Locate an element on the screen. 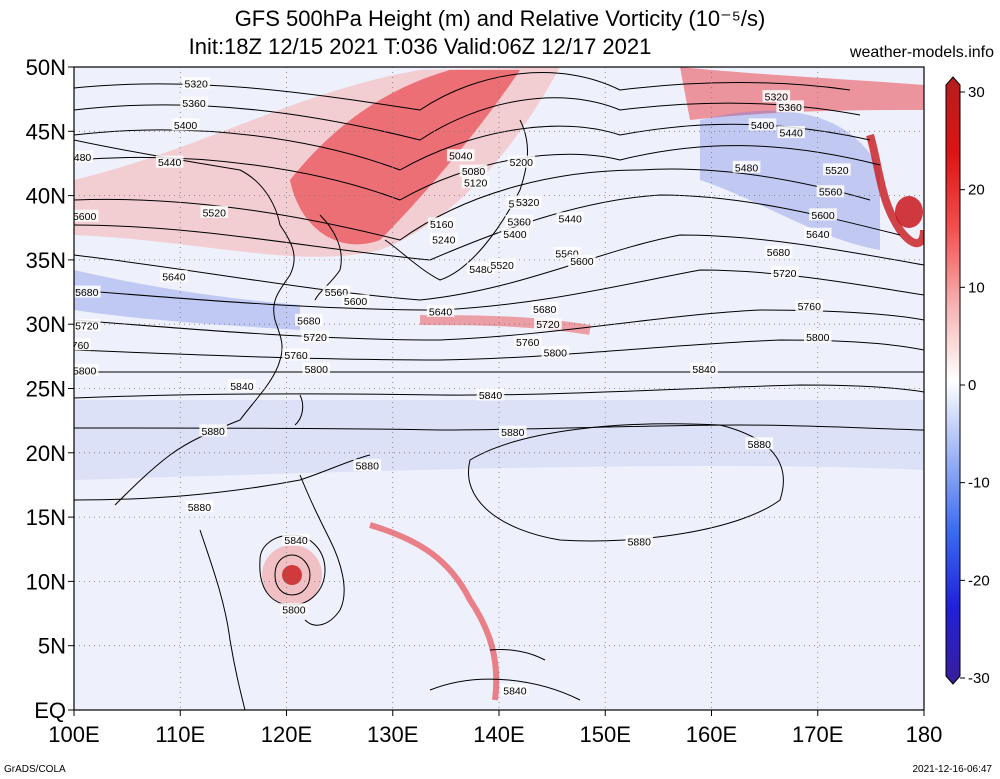 The width and height of the screenshot is (1000, 779). coastline-taiwan is located at coordinates (299, 410).